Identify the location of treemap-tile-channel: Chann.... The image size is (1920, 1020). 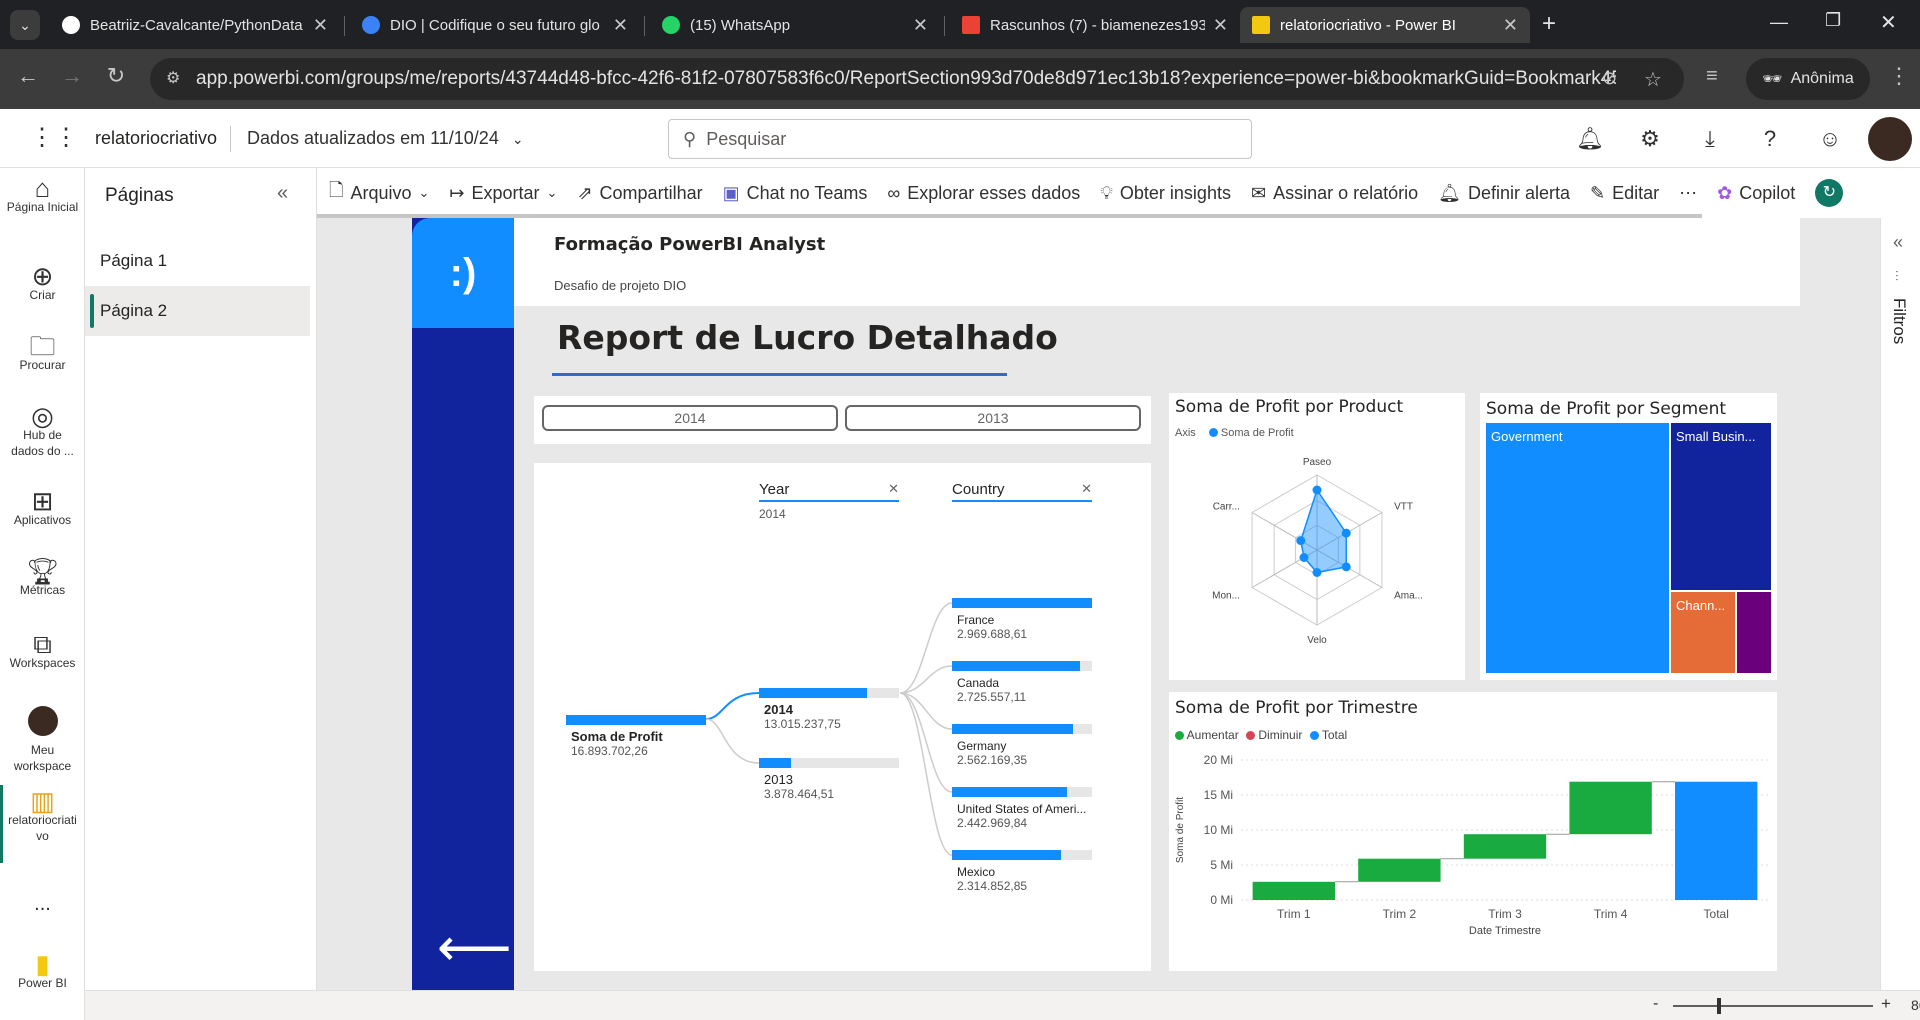
(1703, 632).